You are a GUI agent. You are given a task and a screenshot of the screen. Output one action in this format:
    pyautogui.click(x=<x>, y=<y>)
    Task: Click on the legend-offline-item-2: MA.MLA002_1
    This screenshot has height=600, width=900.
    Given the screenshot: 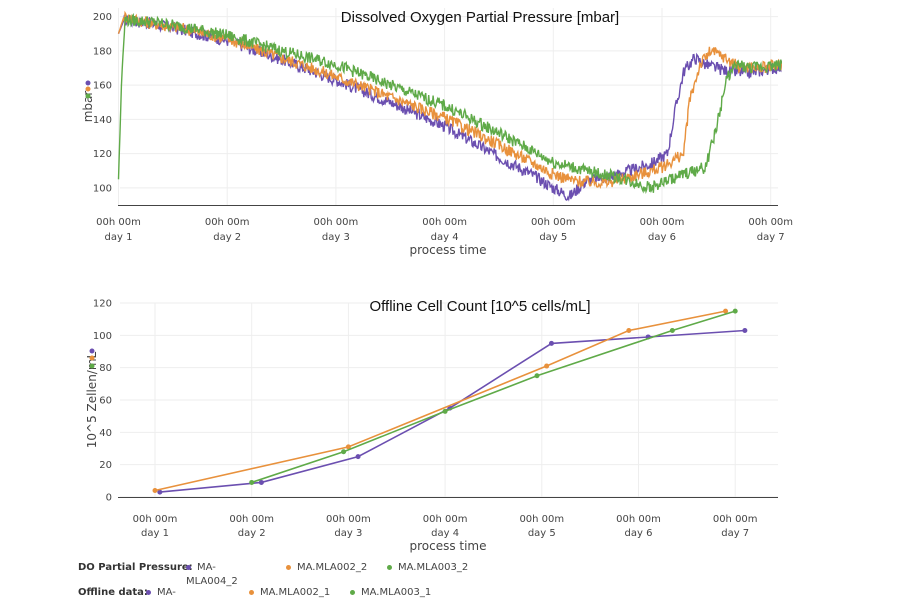 What is the action you would take?
    pyautogui.click(x=289, y=592)
    